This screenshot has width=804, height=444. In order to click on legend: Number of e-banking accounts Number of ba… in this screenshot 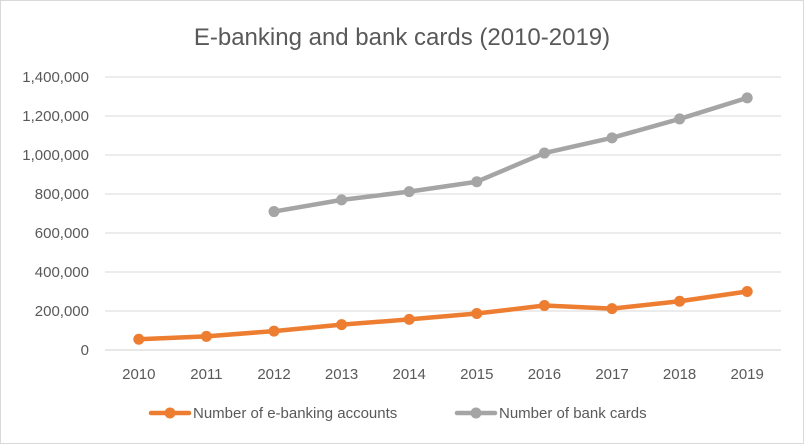, I will do `click(397, 413)`.